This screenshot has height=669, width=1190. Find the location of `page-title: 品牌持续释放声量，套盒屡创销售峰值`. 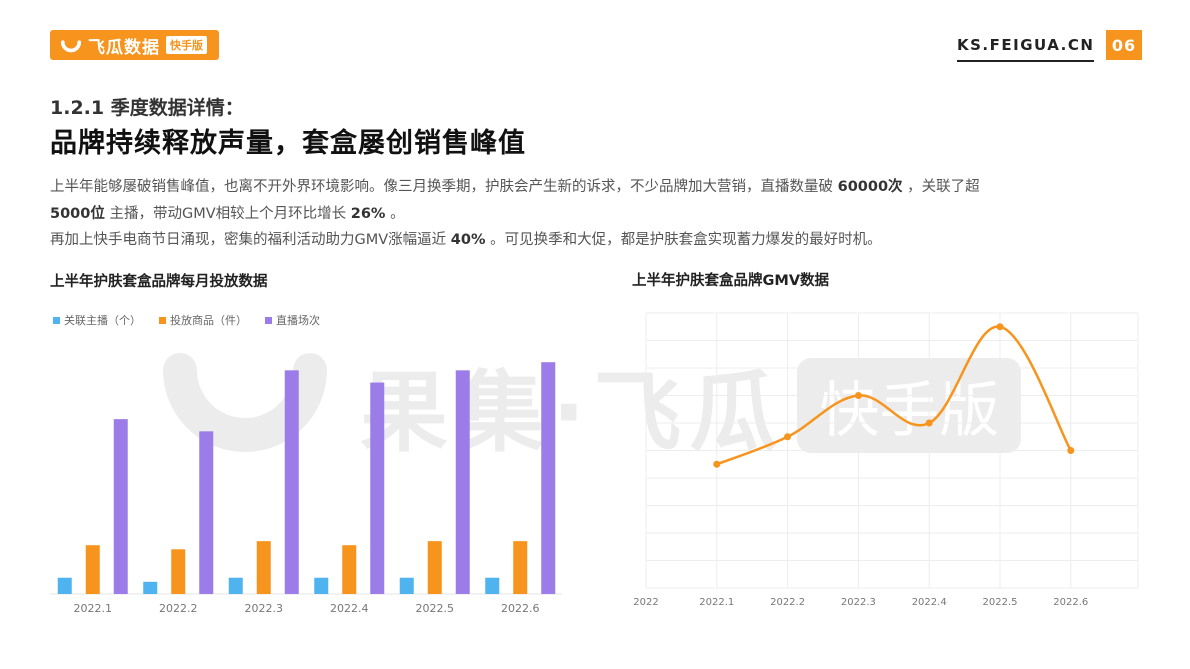

page-title: 品牌持续释放声量，套盒屡创销售峰值 is located at coordinates (288, 143).